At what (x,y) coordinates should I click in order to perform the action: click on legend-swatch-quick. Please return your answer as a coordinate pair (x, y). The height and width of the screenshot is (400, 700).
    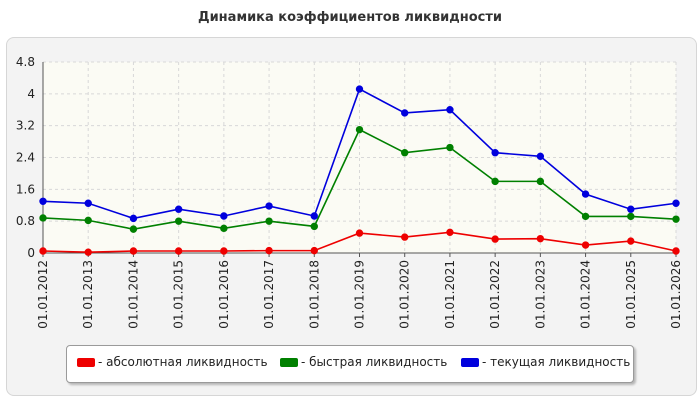
    Looking at the image, I should click on (289, 362).